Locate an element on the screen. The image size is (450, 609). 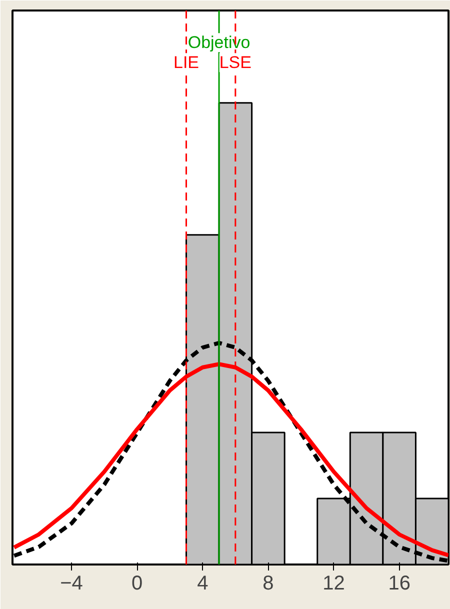
x-tick-label: −4 is located at coordinates (71, 583).